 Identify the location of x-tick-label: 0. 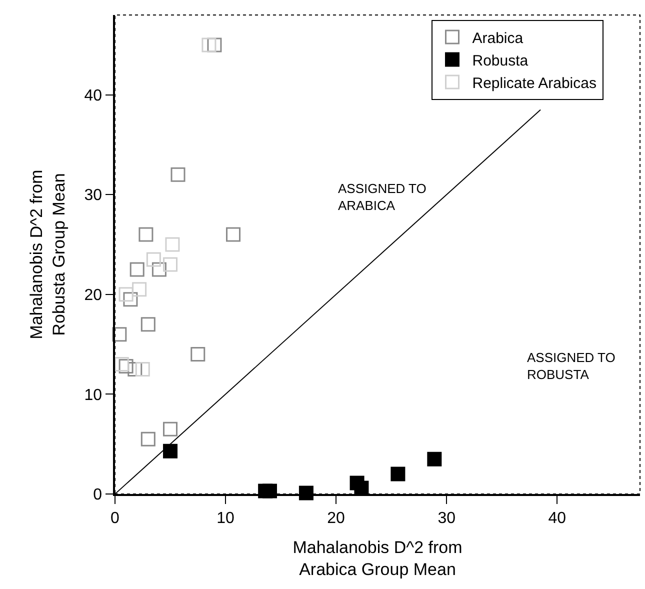
(115, 518).